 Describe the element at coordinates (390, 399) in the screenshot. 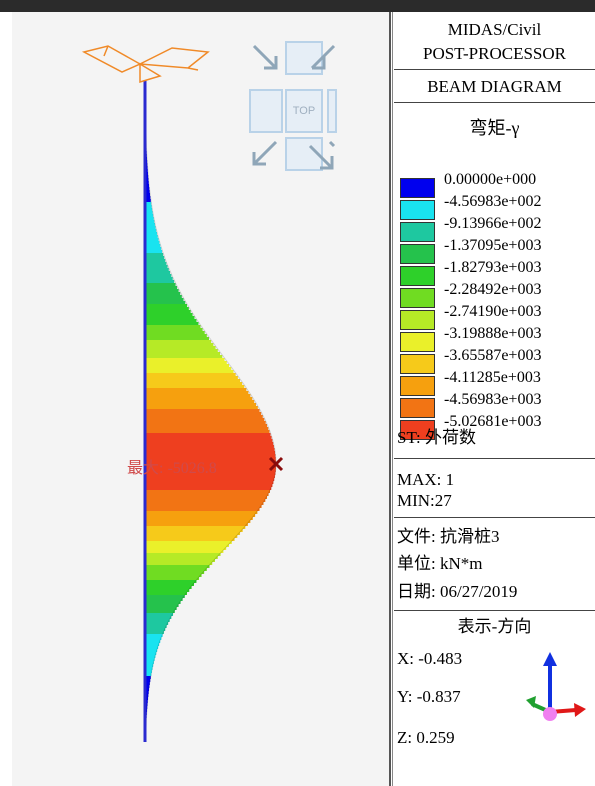

I see `panel-divider` at that location.